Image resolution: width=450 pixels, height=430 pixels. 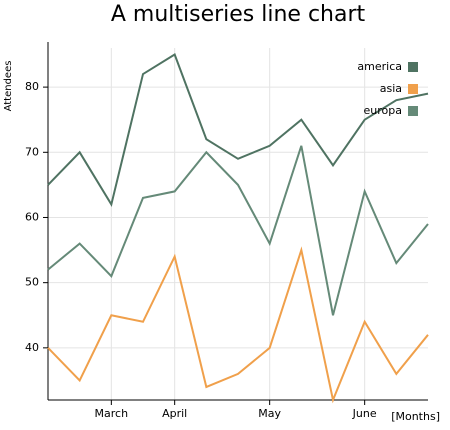 I want to click on x-tick-label: April, so click(x=174, y=413).